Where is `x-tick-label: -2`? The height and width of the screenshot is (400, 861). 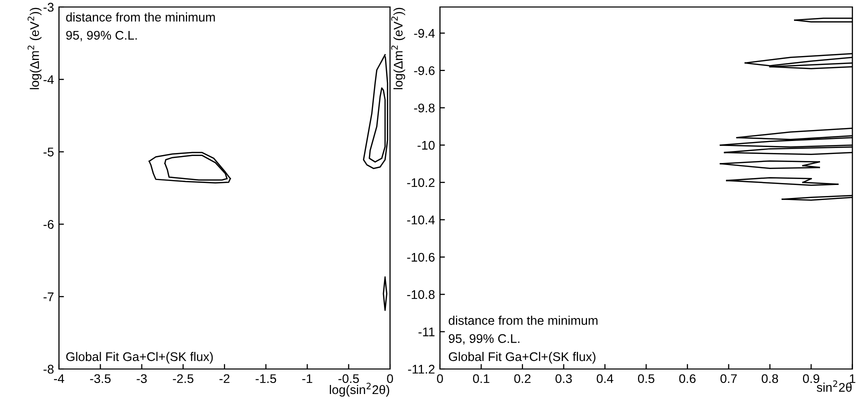 x-tick-label: -2 is located at coordinates (225, 378).